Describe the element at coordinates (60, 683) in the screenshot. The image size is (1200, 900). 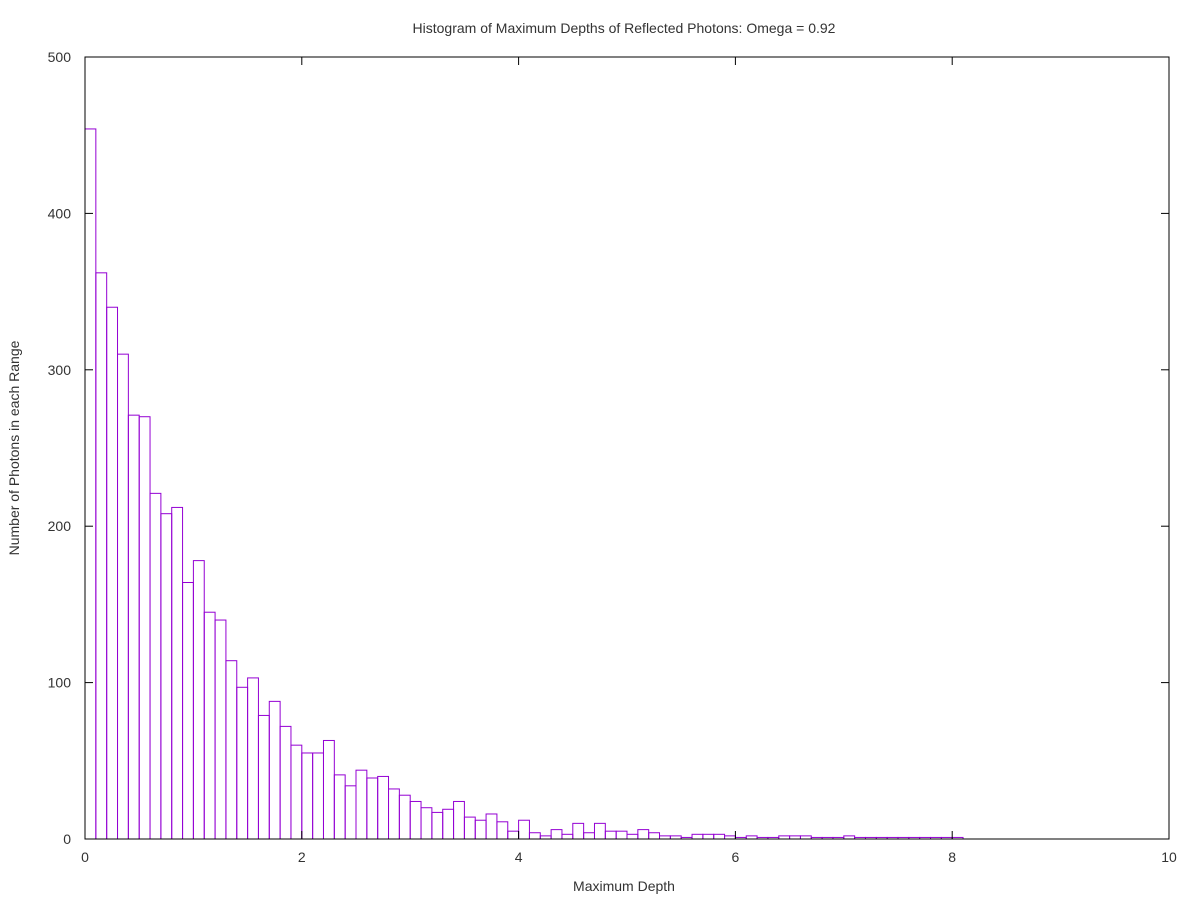
I see `y-tick-label: 100` at that location.